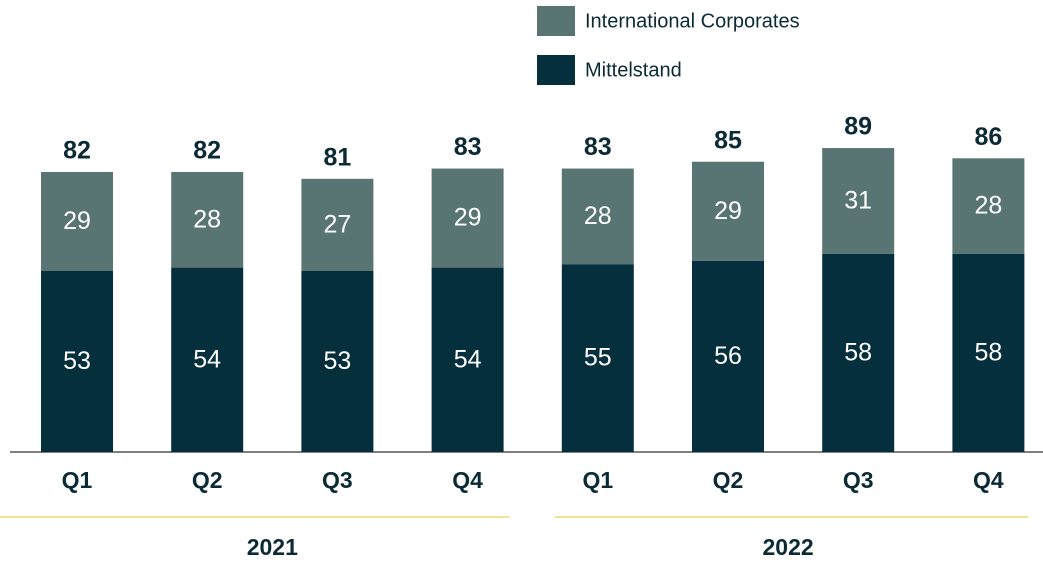 This screenshot has width=1043, height=564. What do you see at coordinates (788, 547) in the screenshot?
I see `group-label: 2022` at bounding box center [788, 547].